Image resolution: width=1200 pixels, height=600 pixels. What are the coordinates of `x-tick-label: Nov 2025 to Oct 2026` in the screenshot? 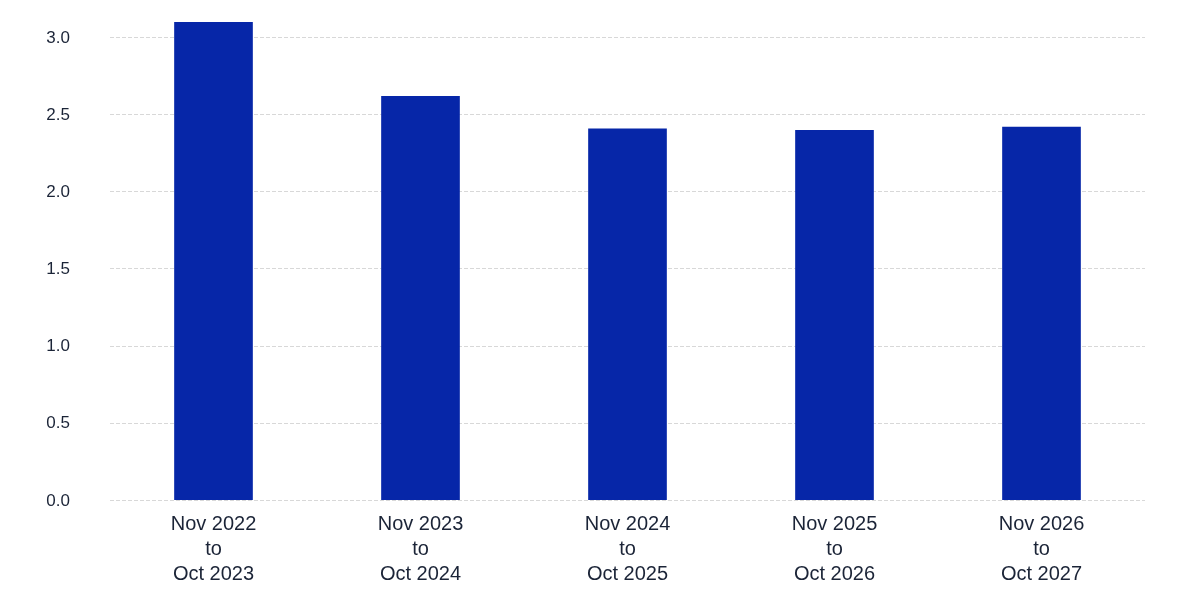 It's located at (834, 547).